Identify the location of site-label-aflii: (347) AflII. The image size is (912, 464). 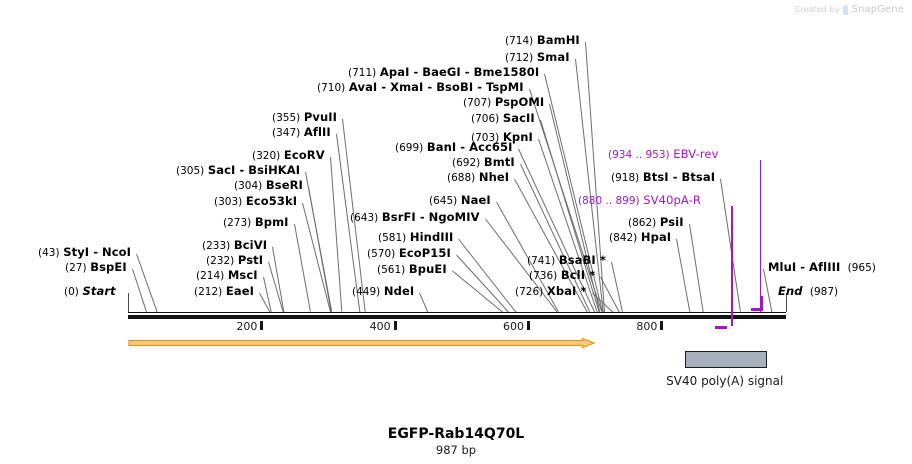
(301, 133).